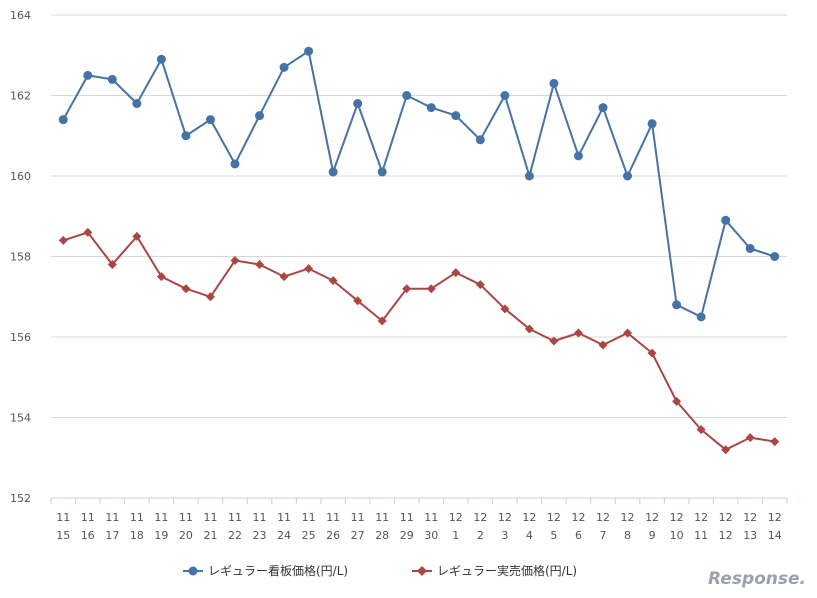  Describe the element at coordinates (193, 571) in the screenshot. I see `legend-marker-signboard` at that location.